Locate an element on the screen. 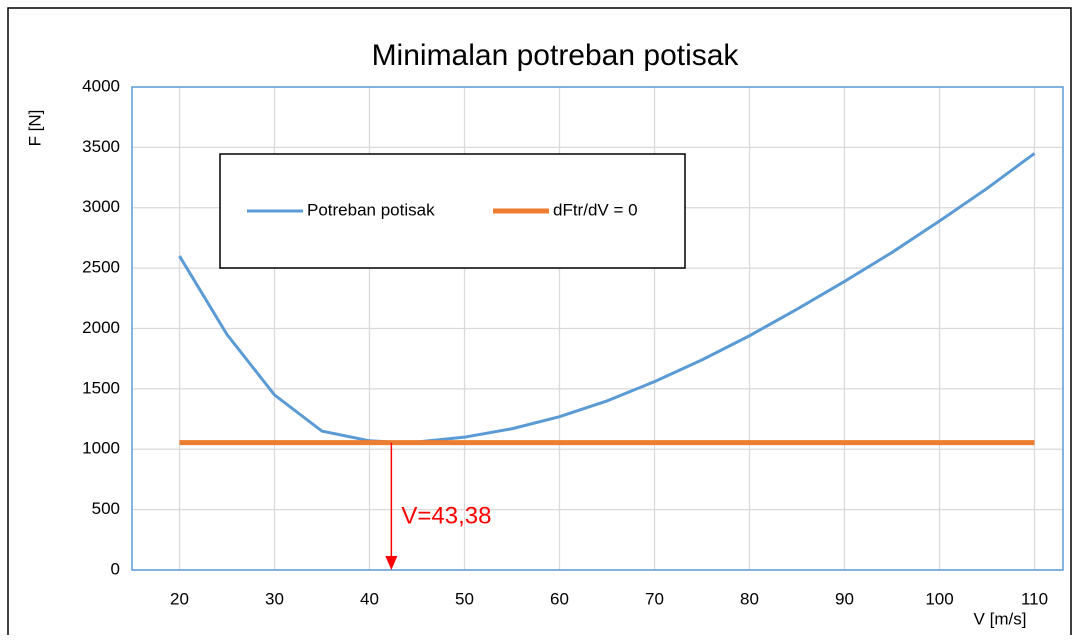  y-tick-label: 3000 is located at coordinates (101, 206).